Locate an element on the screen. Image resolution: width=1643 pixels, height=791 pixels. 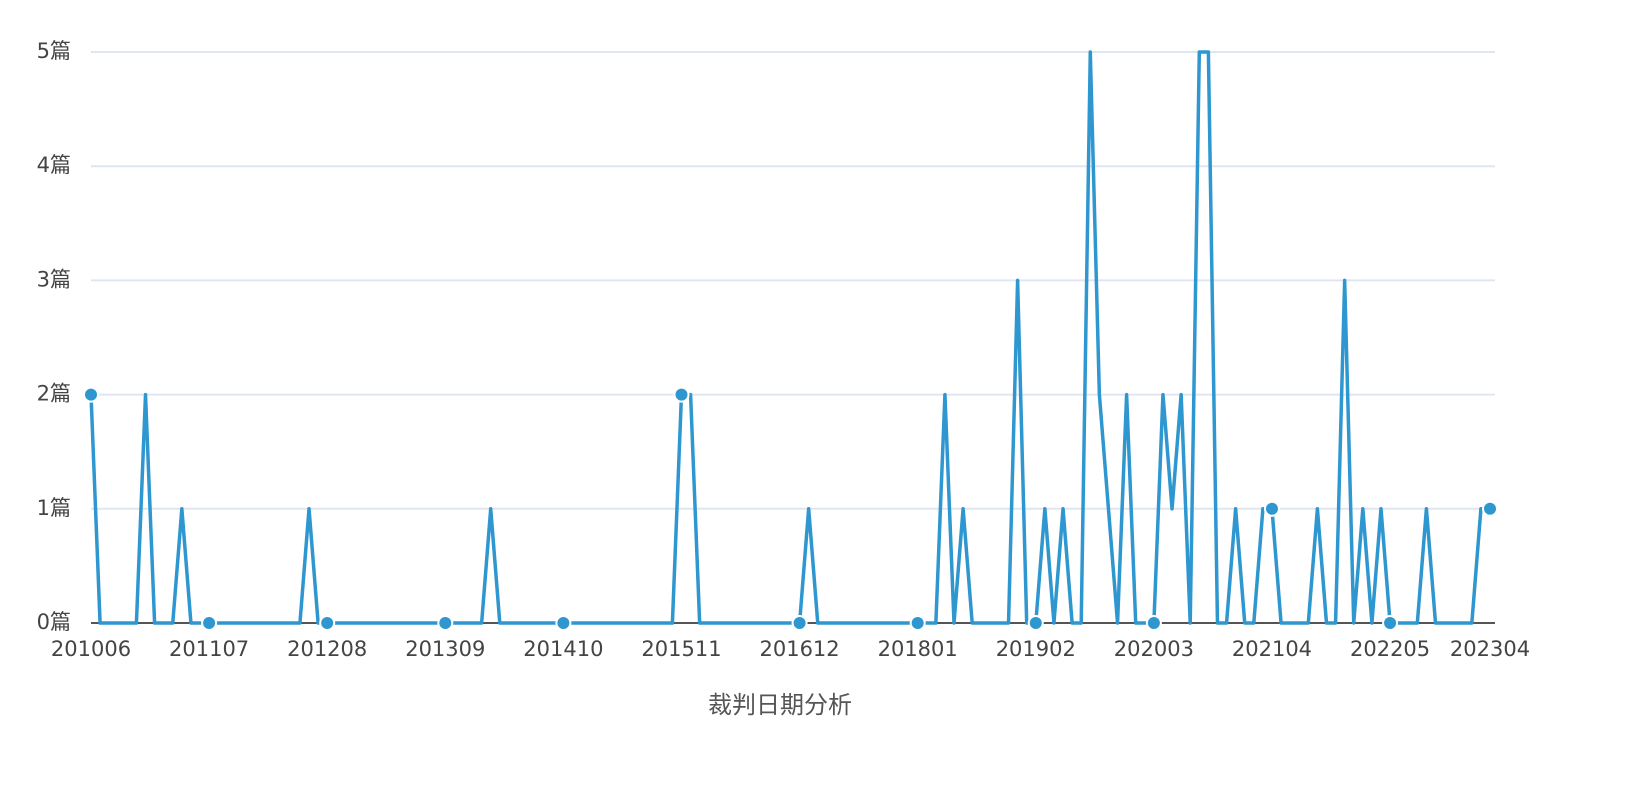
x-tick-label: 201801 is located at coordinates (918, 649).